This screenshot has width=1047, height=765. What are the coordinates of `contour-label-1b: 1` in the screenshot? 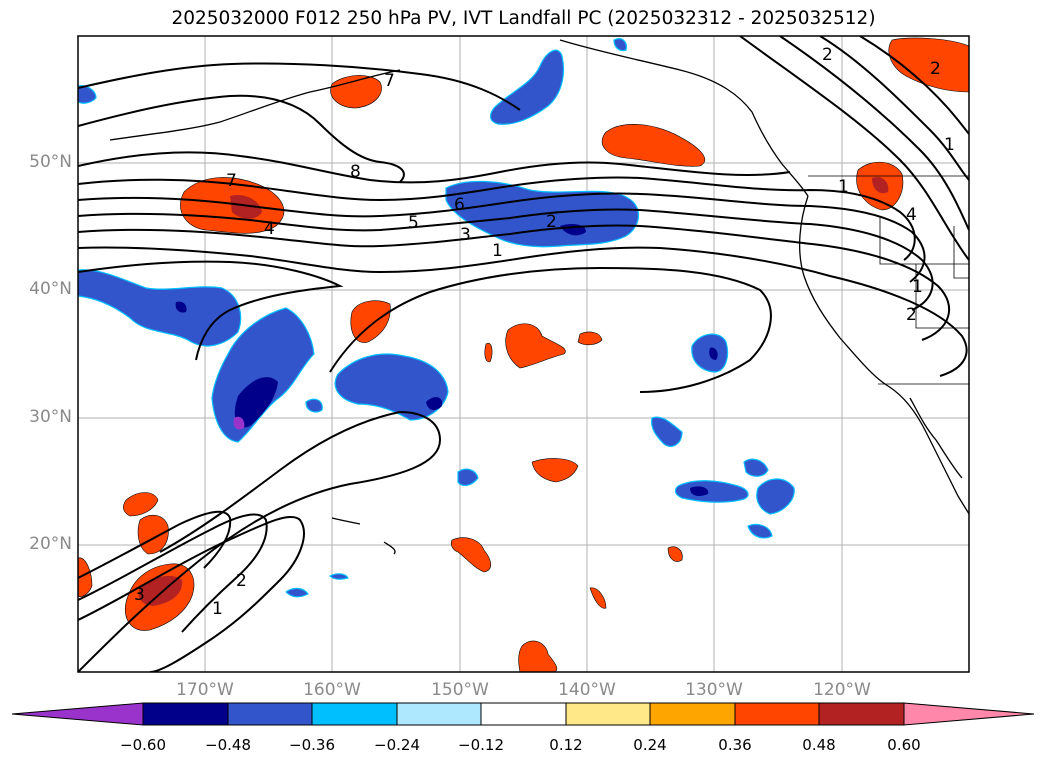 It's located at (949, 145).